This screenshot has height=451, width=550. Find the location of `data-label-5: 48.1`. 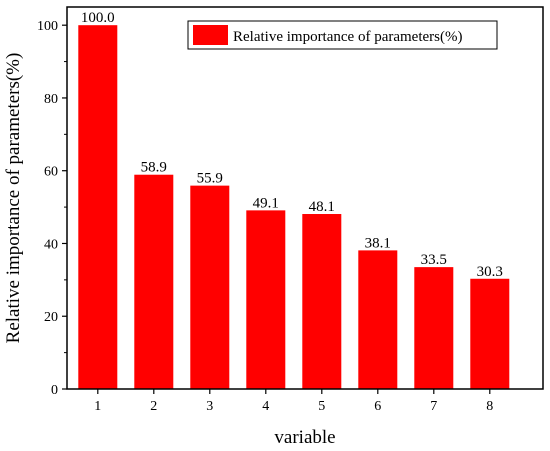

data-label-5: 48.1 is located at coordinates (322, 207).